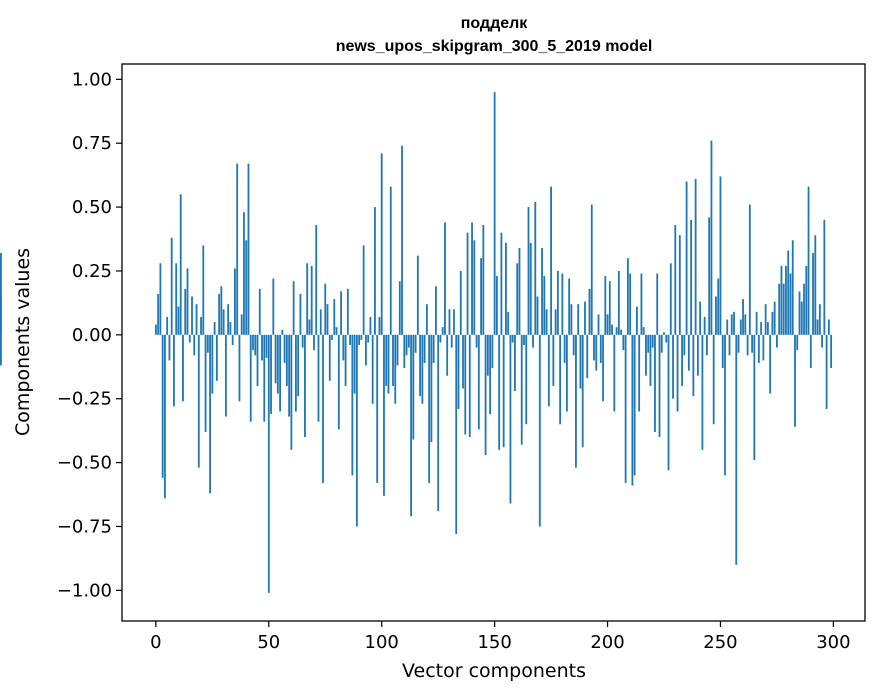  Describe the element at coordinates (720, 642) in the screenshot. I see `x-tick-label: 250` at that location.